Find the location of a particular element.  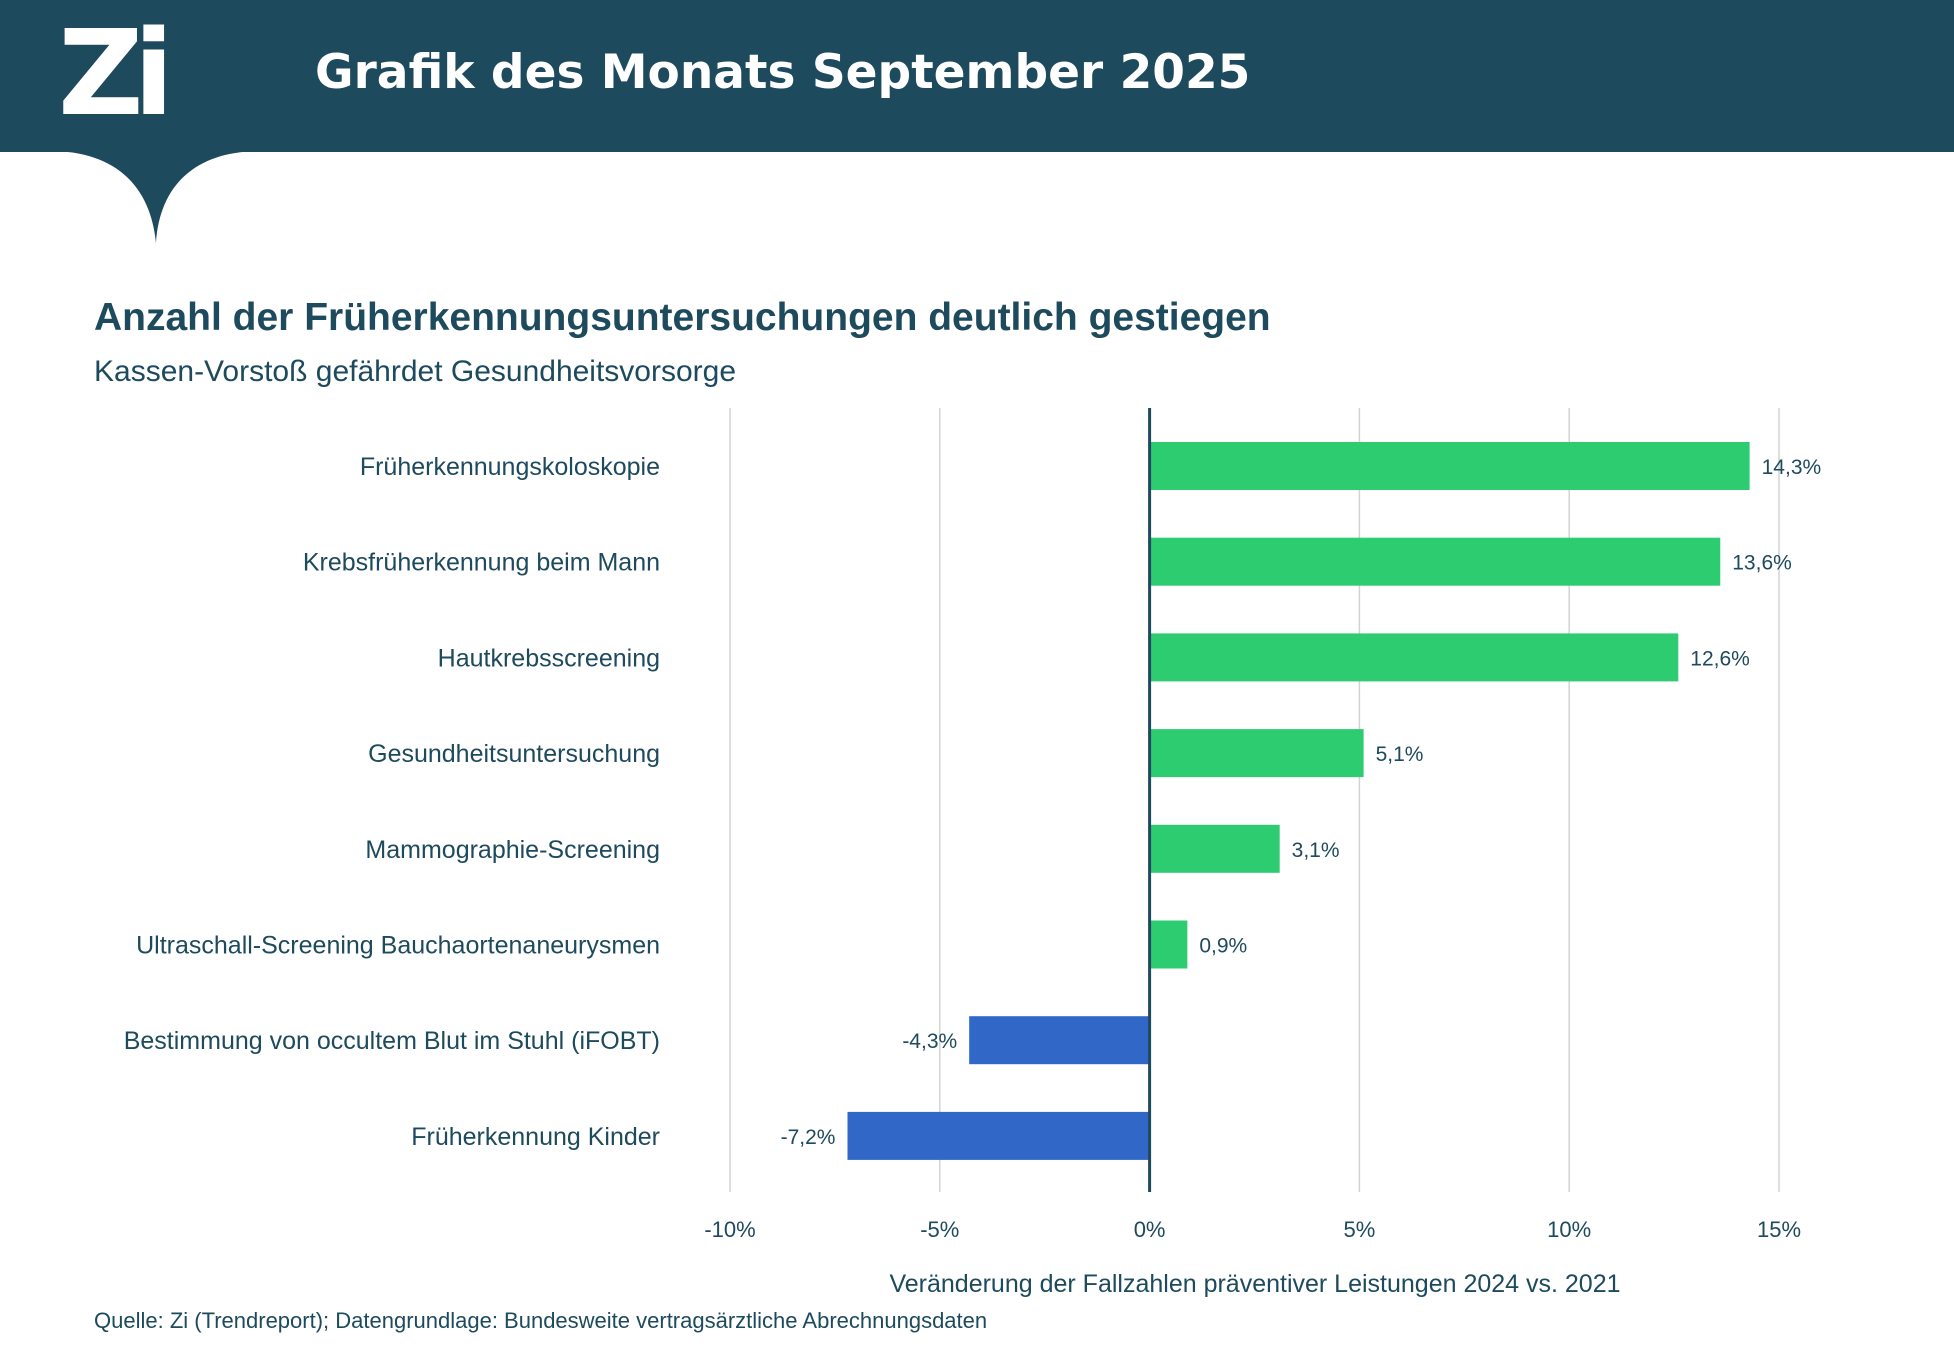

header-banner: Zi Grafik des Monats September 2025 is located at coordinates (977, 76).